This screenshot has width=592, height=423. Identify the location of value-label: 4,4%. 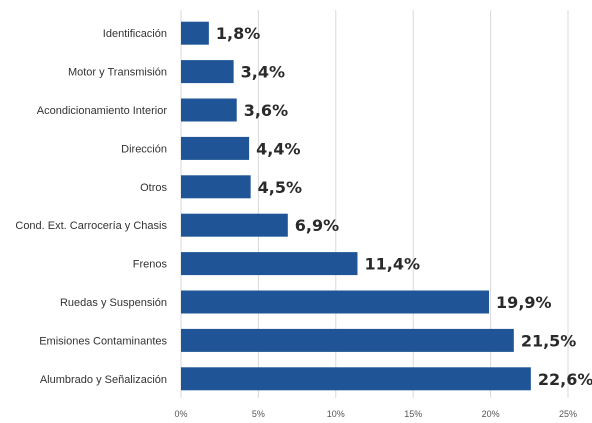
(278, 148).